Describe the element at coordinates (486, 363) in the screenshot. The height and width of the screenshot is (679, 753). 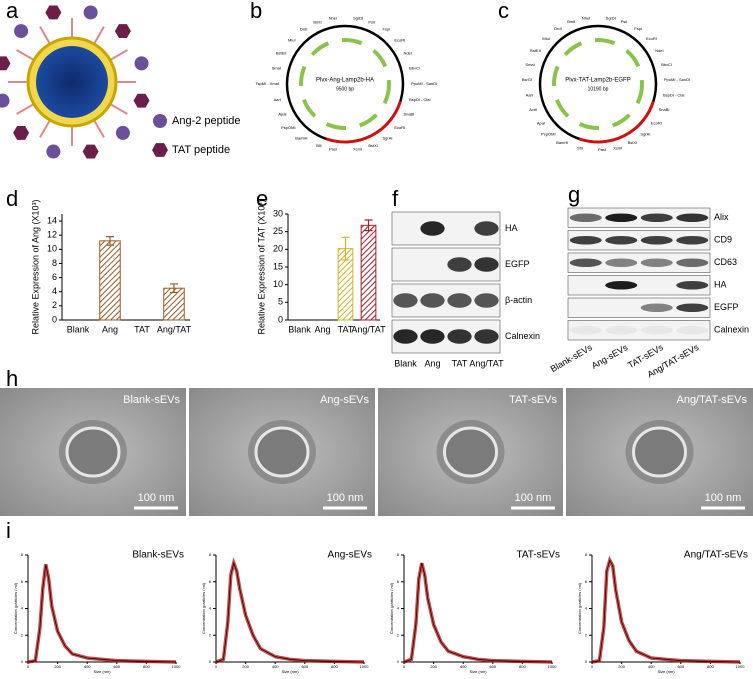
I see `blot-lane-label: Ang/TAT` at that location.